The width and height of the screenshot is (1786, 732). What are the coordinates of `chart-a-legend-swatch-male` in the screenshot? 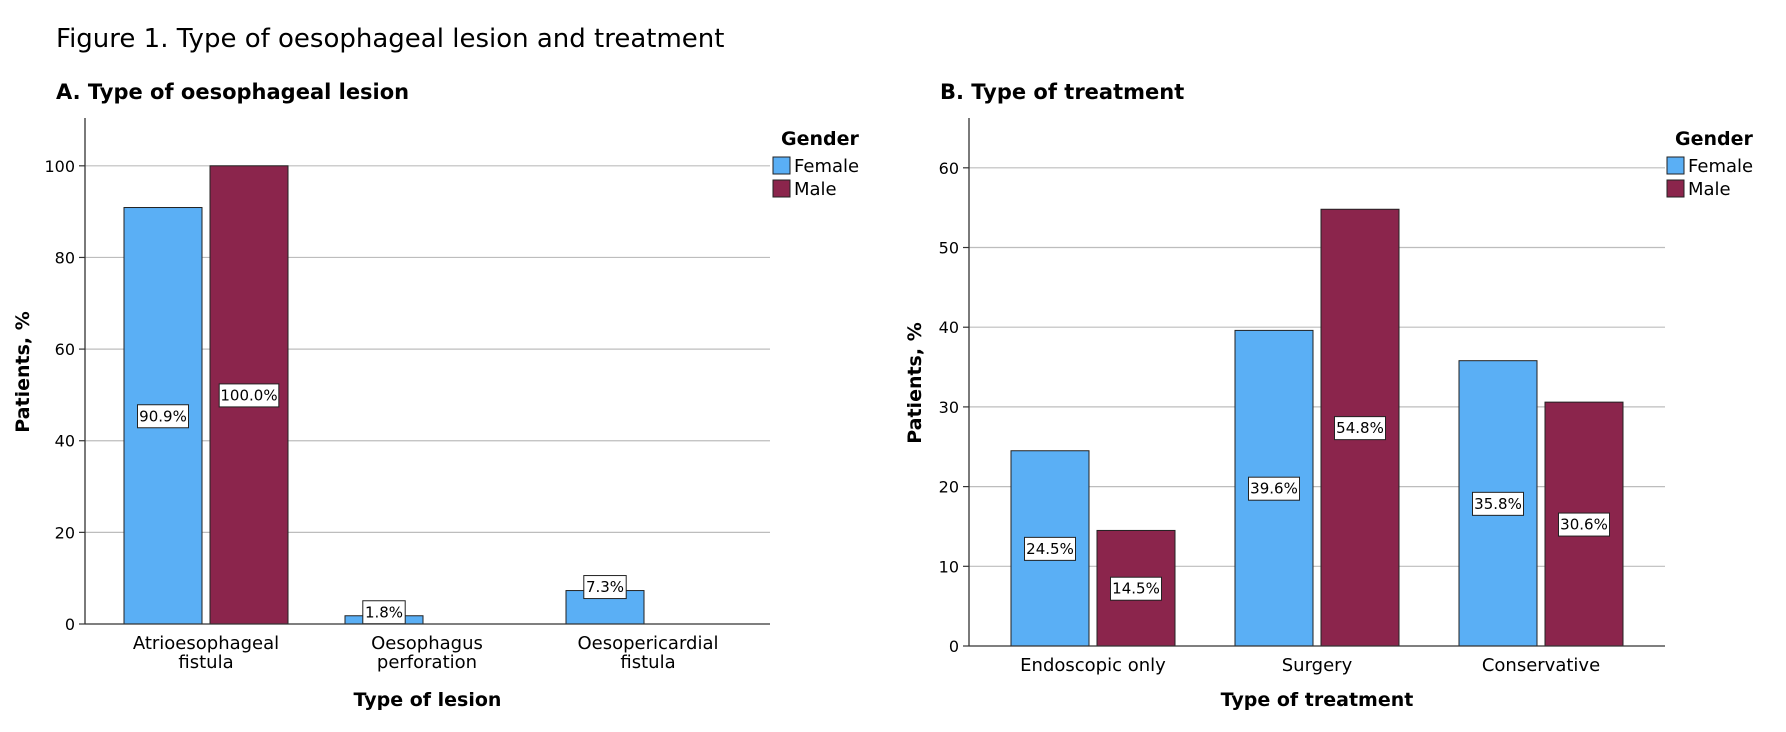 It's located at (781, 188).